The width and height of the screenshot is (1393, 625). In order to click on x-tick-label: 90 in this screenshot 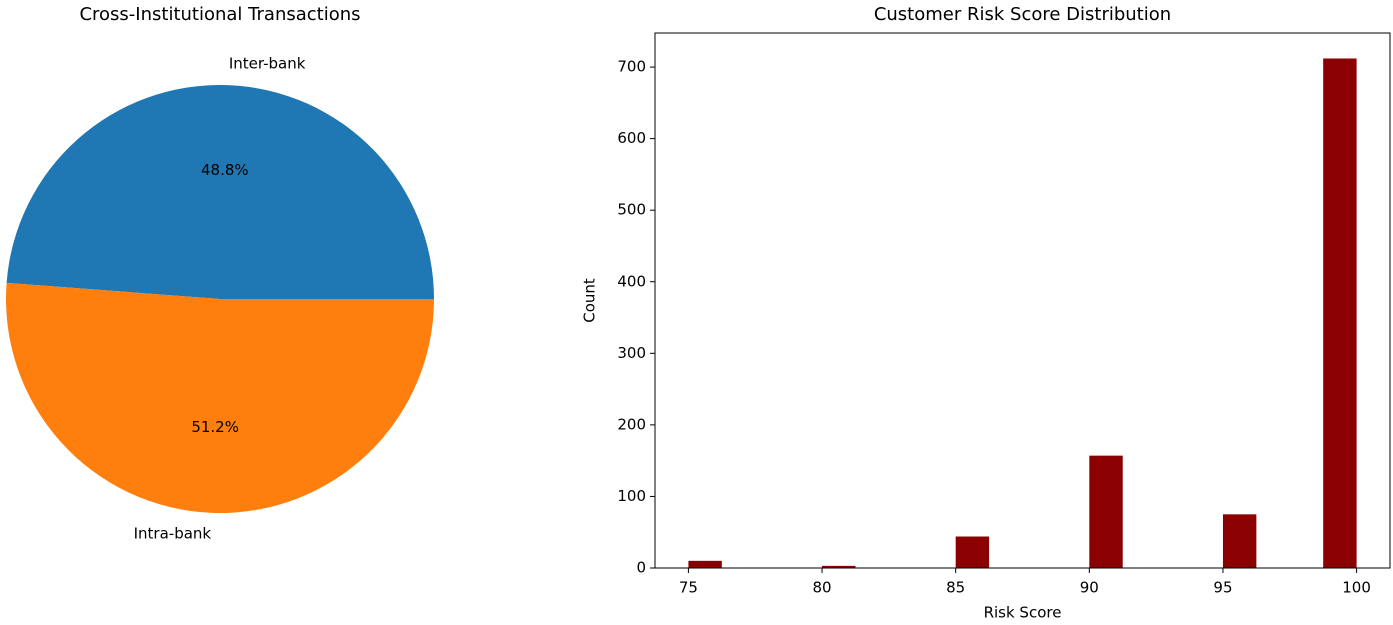, I will do `click(1089, 588)`.